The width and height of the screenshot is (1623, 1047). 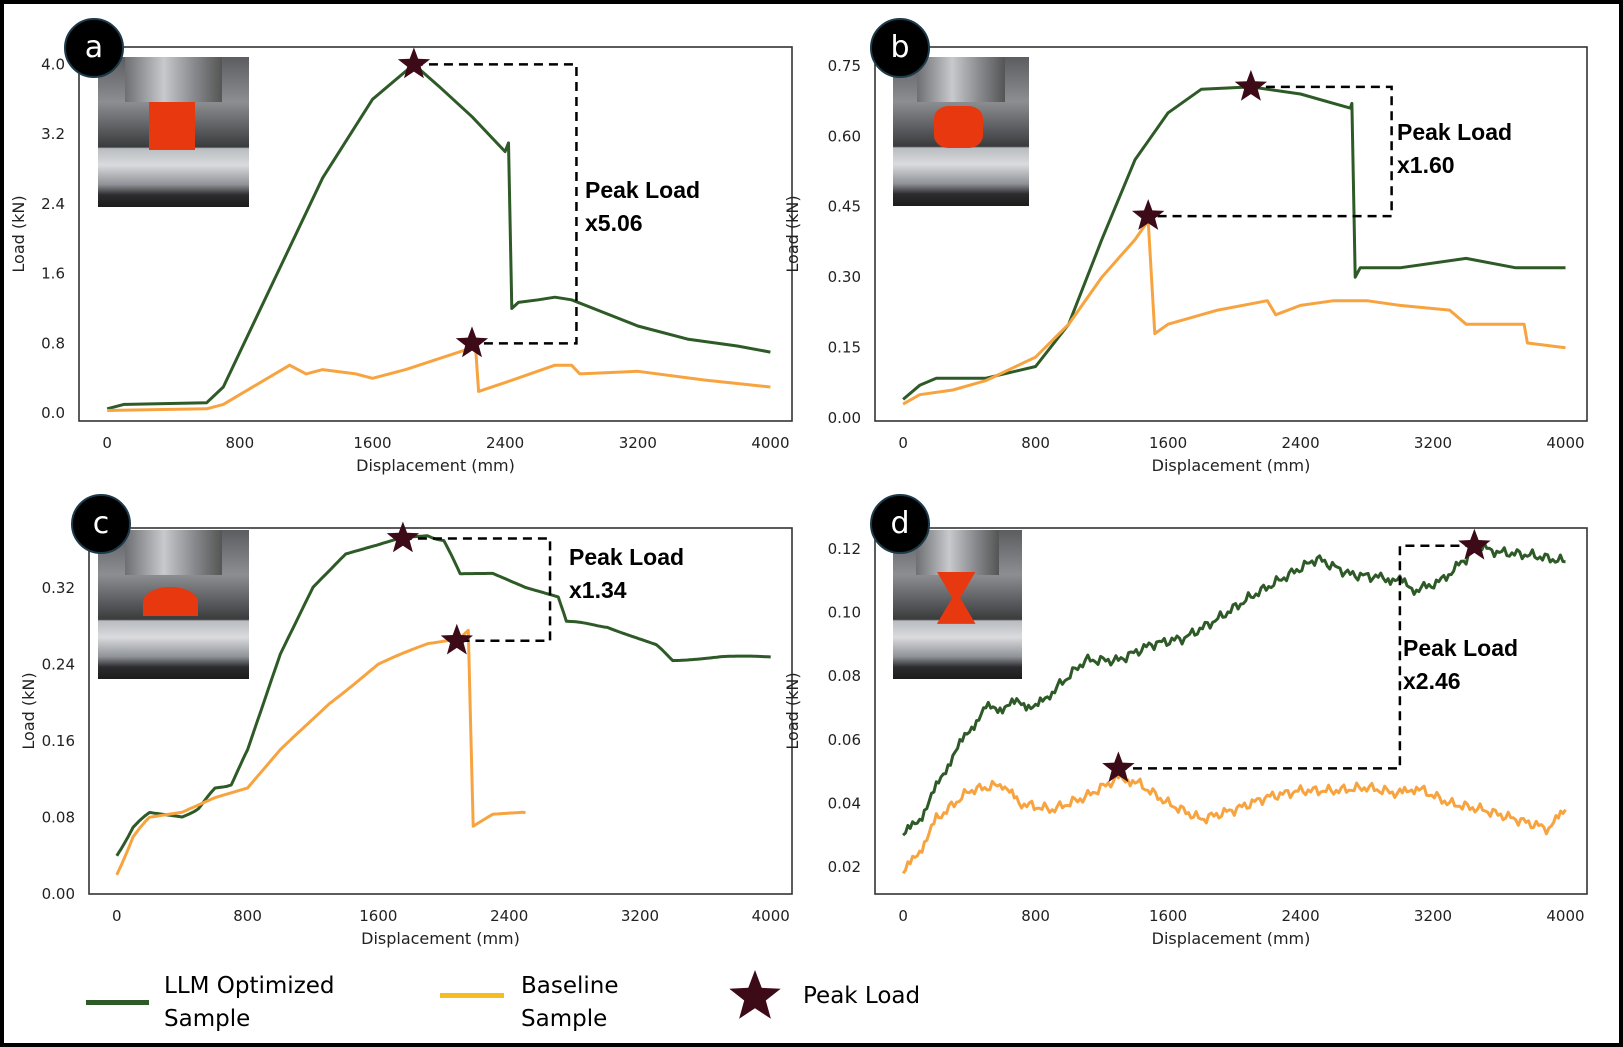 I want to click on annotation-b: Peak Load x1.60, so click(x=1454, y=149).